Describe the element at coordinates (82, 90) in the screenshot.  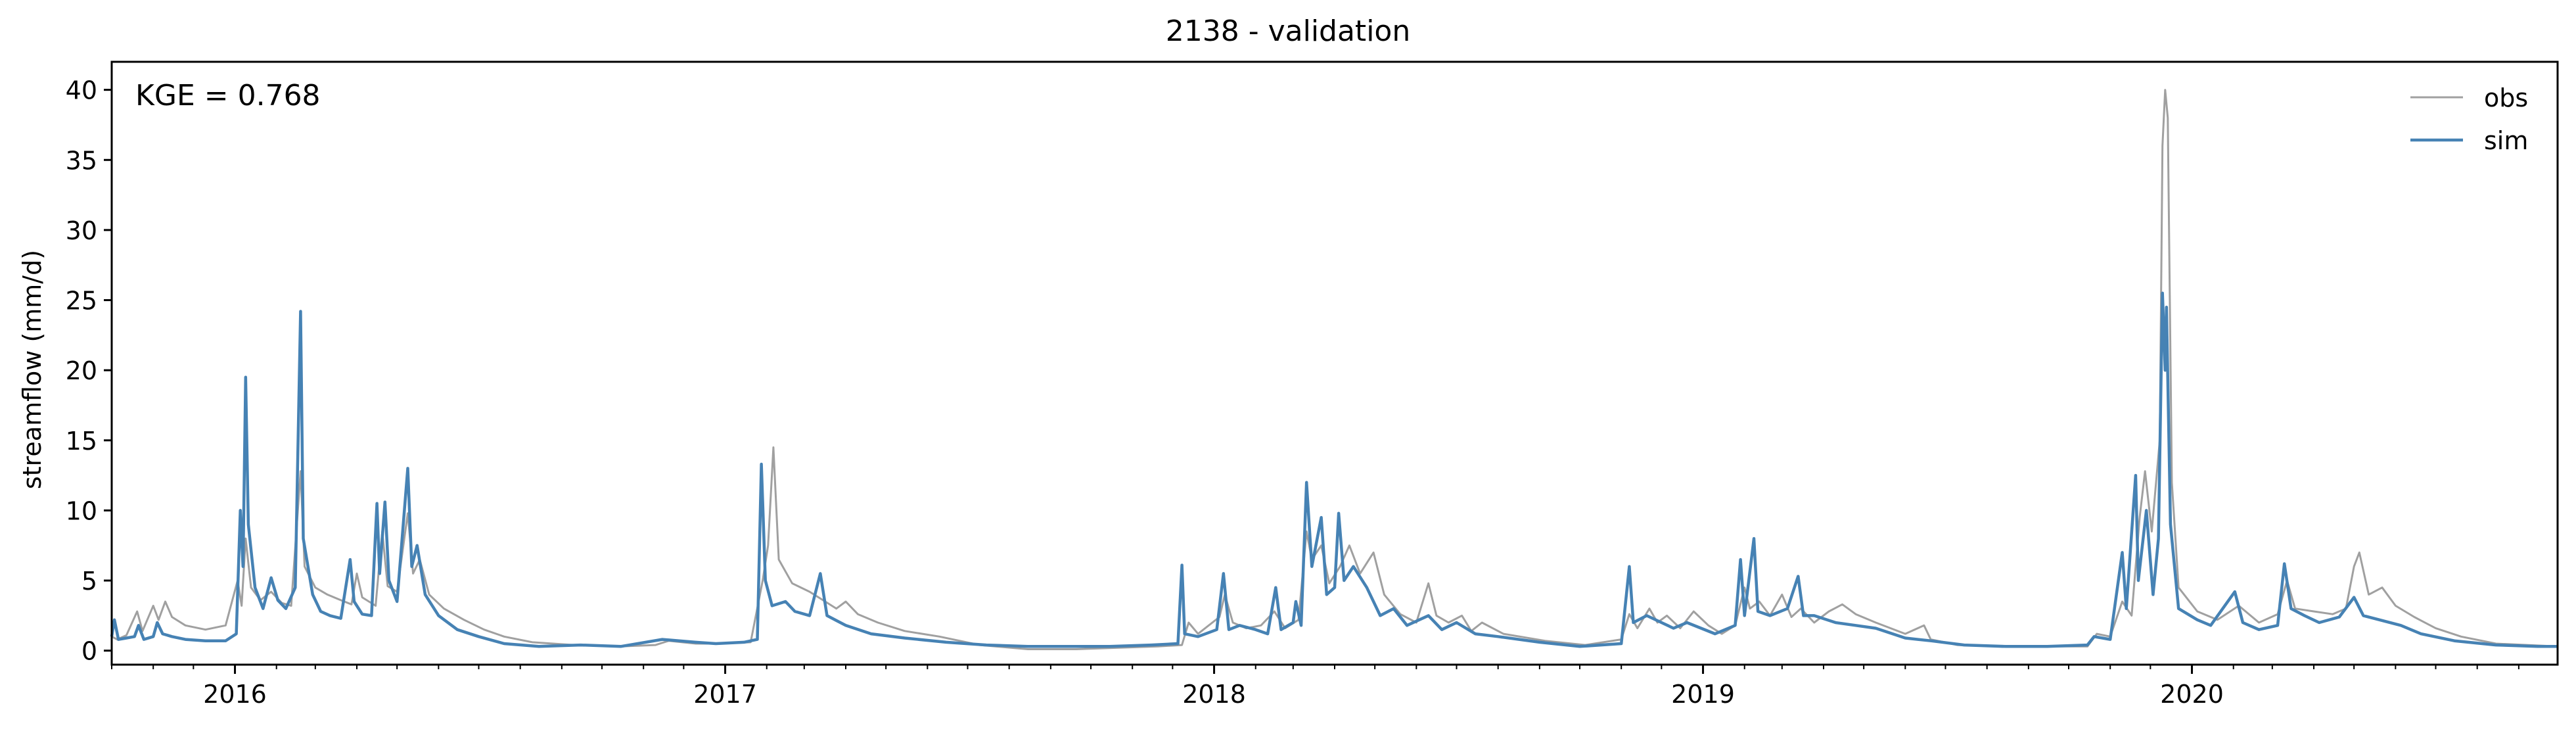
I see `y-tick-label: 40` at that location.